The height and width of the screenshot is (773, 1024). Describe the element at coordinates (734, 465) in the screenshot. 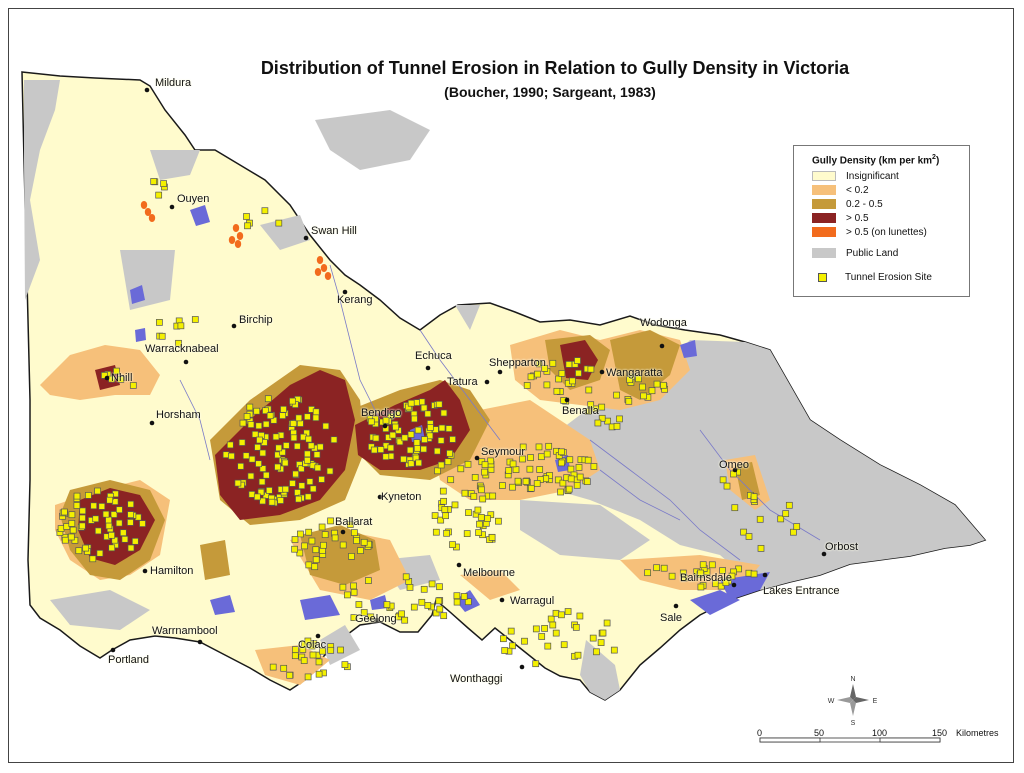

I see `place-label: Omeo` at that location.